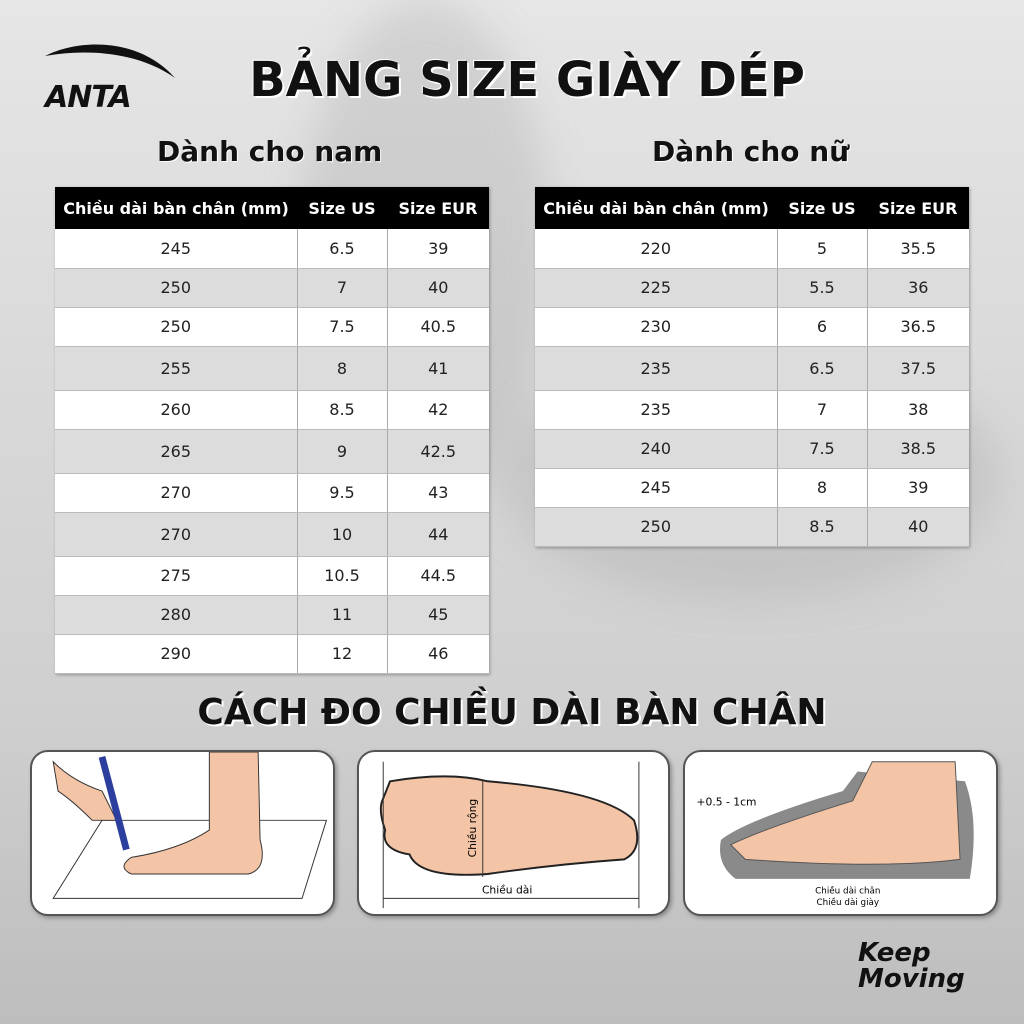 The image size is (1024, 1024). I want to click on table-cell: 6, so click(822, 327).